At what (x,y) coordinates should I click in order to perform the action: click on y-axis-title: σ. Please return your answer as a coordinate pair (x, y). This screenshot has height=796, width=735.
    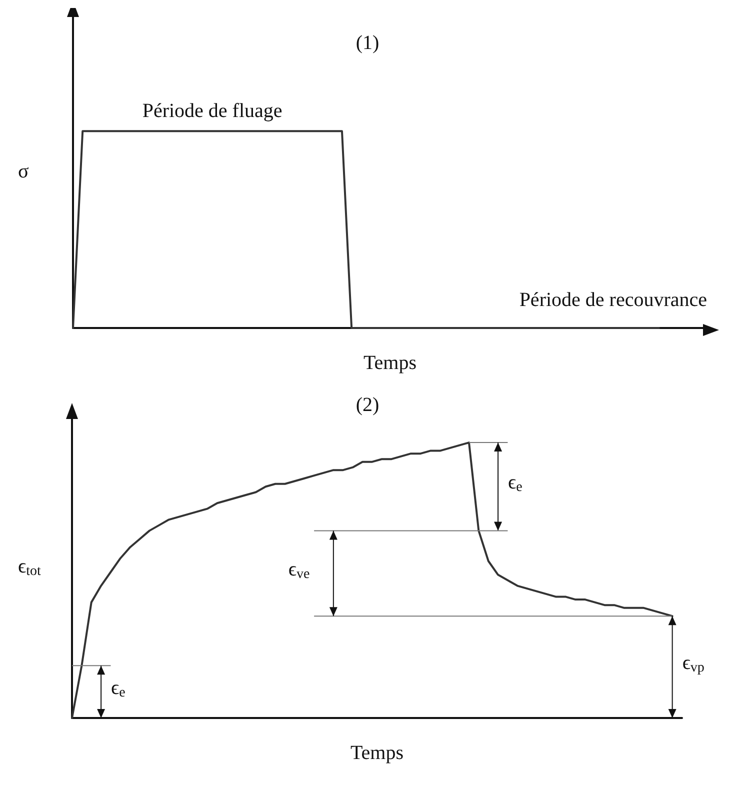
    Looking at the image, I should click on (23, 171).